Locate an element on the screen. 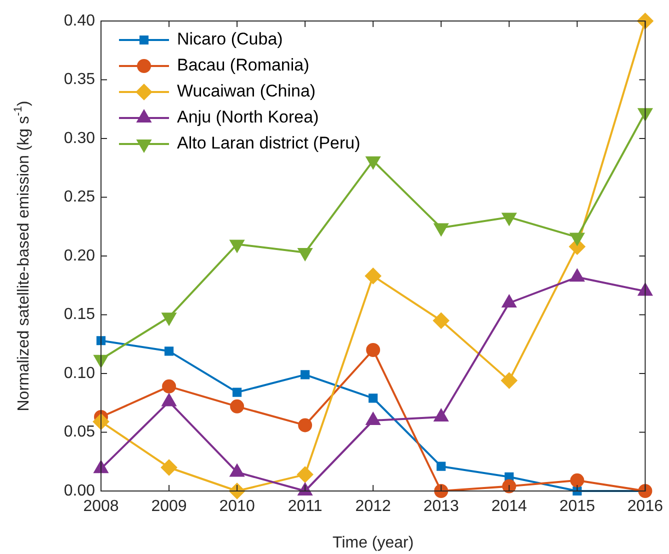  y-tick-label: 0.35 is located at coordinates (80, 79).